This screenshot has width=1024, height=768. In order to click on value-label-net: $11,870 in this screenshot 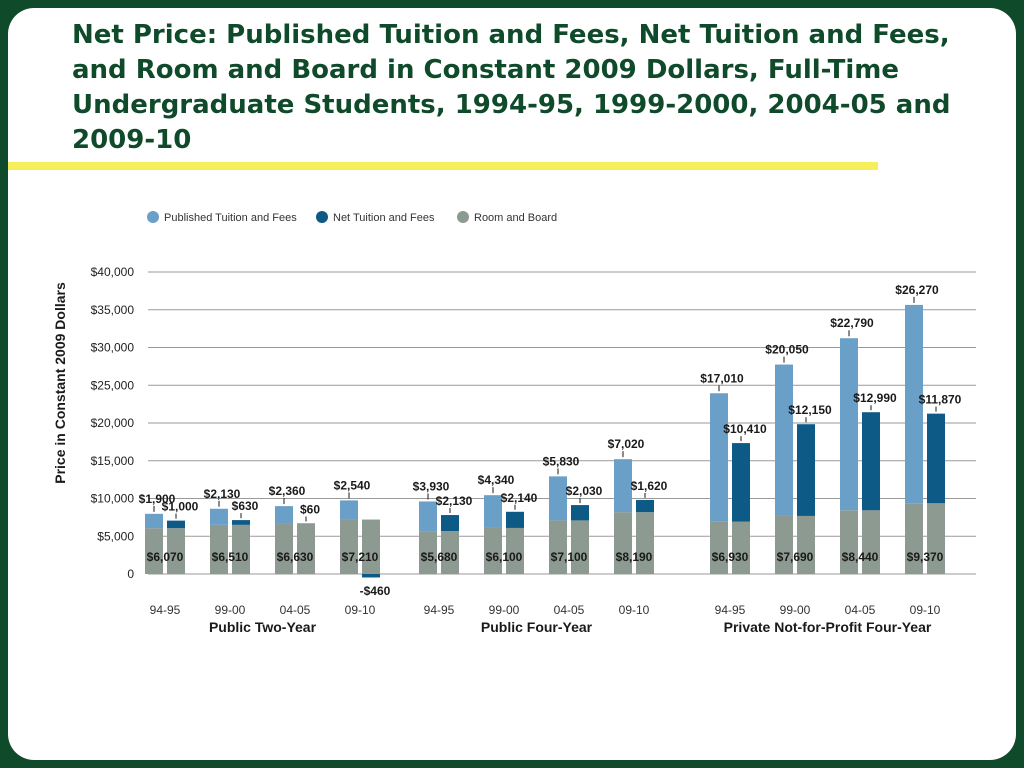, I will do `click(940, 400)`.